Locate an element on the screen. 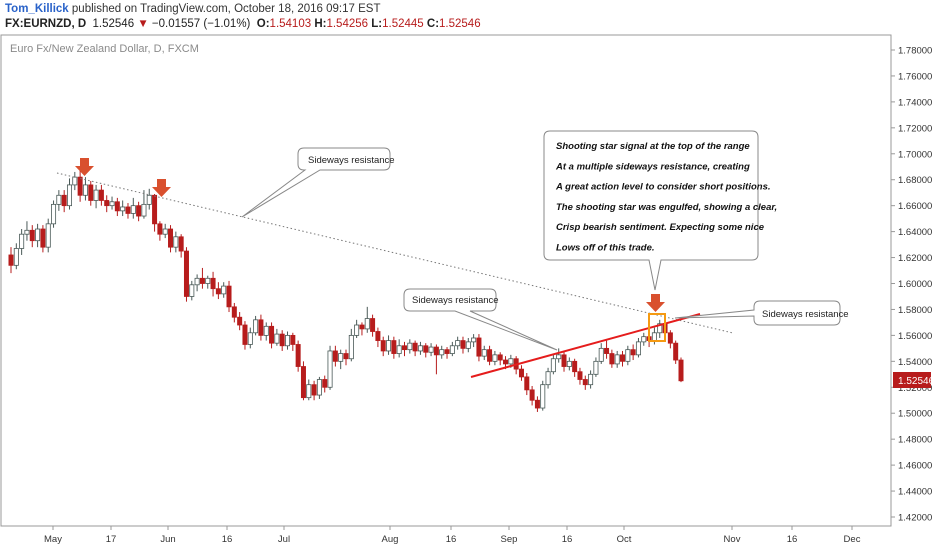 The image size is (932, 550). low-value: 1.52445 is located at coordinates (403, 24).